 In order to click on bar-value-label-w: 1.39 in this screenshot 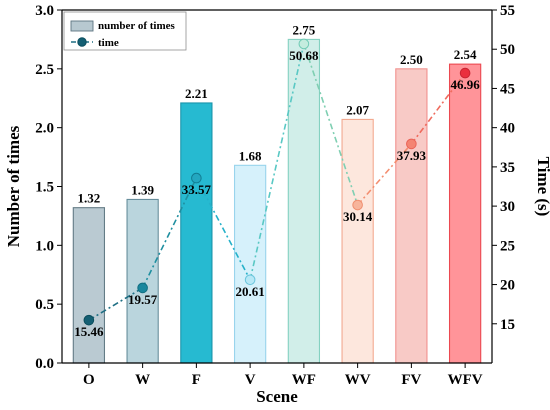, I will do `click(142, 189)`.